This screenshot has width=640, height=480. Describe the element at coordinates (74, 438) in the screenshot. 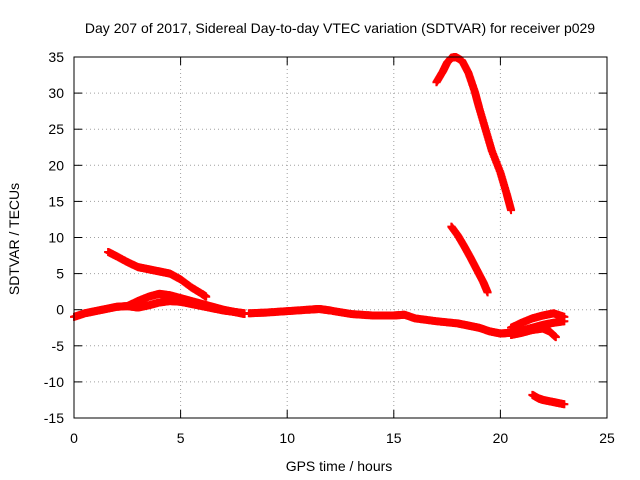

I see `x-tick-label: 0` at that location.